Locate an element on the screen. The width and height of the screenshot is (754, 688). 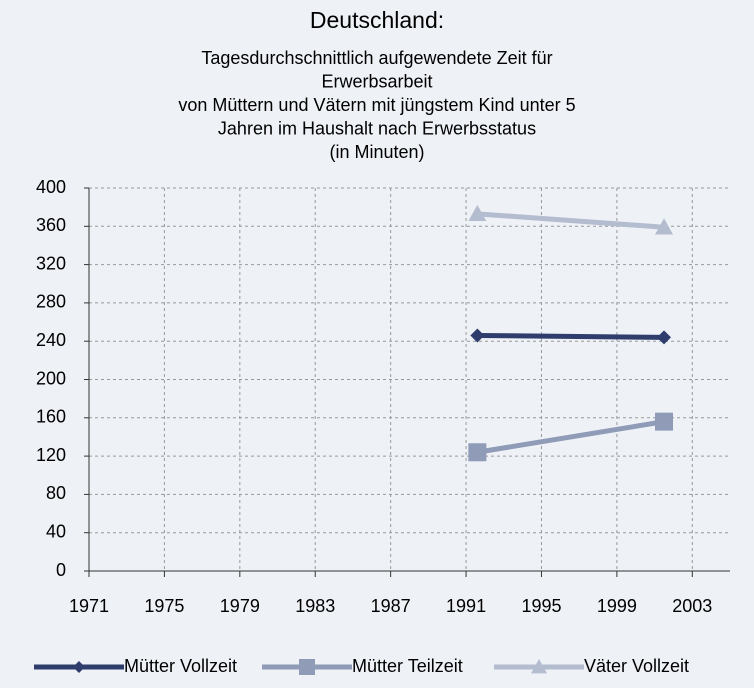
chart-subtitle: (in Minuten) is located at coordinates (376, 152).